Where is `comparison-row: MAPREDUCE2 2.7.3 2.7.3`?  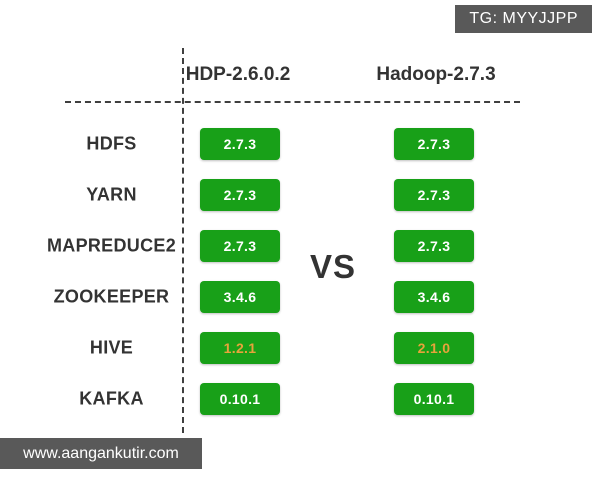
comparison-row: MAPREDUCE2 2.7.3 2.7.3 is located at coordinates (300, 245).